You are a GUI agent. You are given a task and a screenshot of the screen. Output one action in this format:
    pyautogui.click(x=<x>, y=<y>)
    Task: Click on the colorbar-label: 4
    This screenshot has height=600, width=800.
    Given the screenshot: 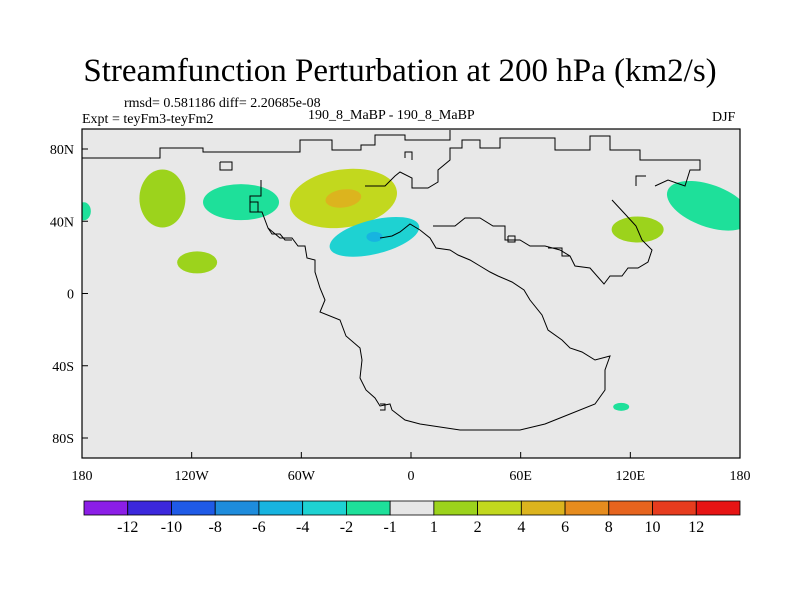 What is the action you would take?
    pyautogui.click(x=521, y=527)
    